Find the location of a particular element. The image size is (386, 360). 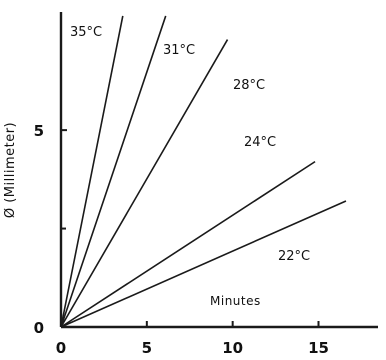

series-label: 22°C is located at coordinates (294, 256).